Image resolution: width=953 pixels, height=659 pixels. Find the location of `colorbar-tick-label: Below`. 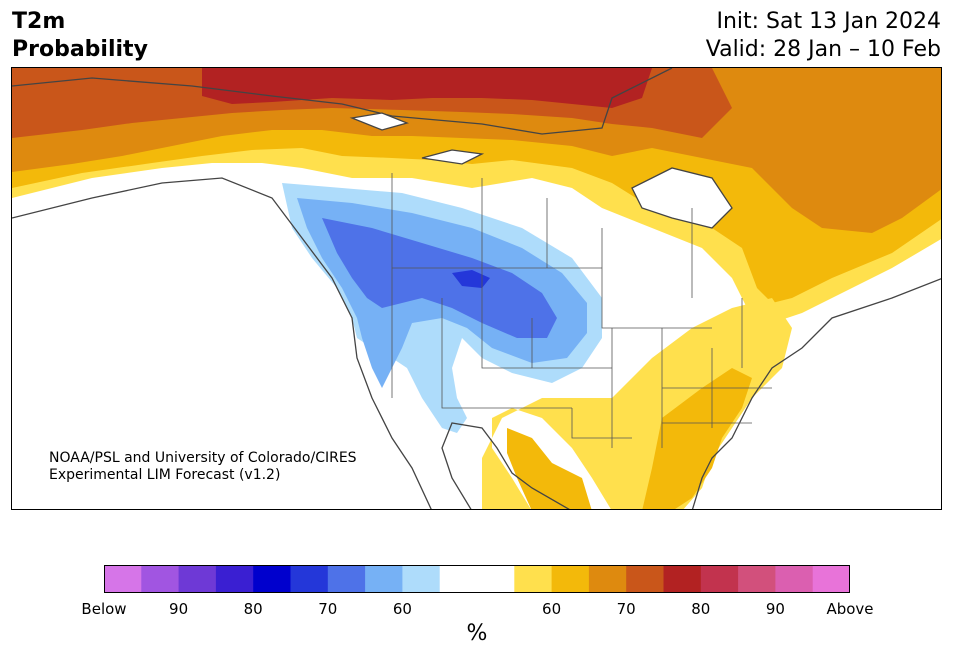

colorbar-tick-label: Below is located at coordinates (104, 609).